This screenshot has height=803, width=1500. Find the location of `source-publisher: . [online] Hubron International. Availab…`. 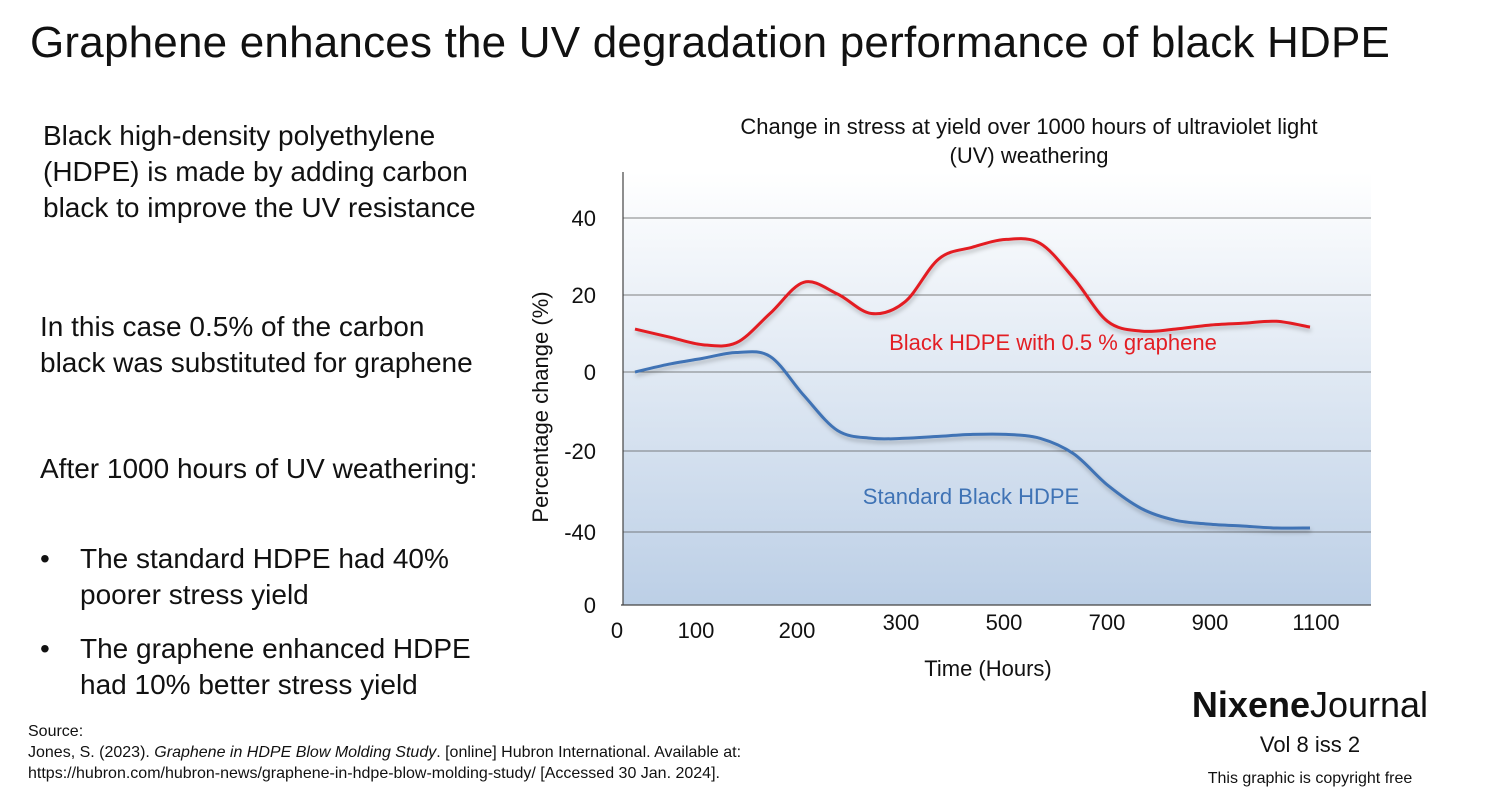

source-publisher: . [online] Hubron International. Availab… is located at coordinates (589, 752).